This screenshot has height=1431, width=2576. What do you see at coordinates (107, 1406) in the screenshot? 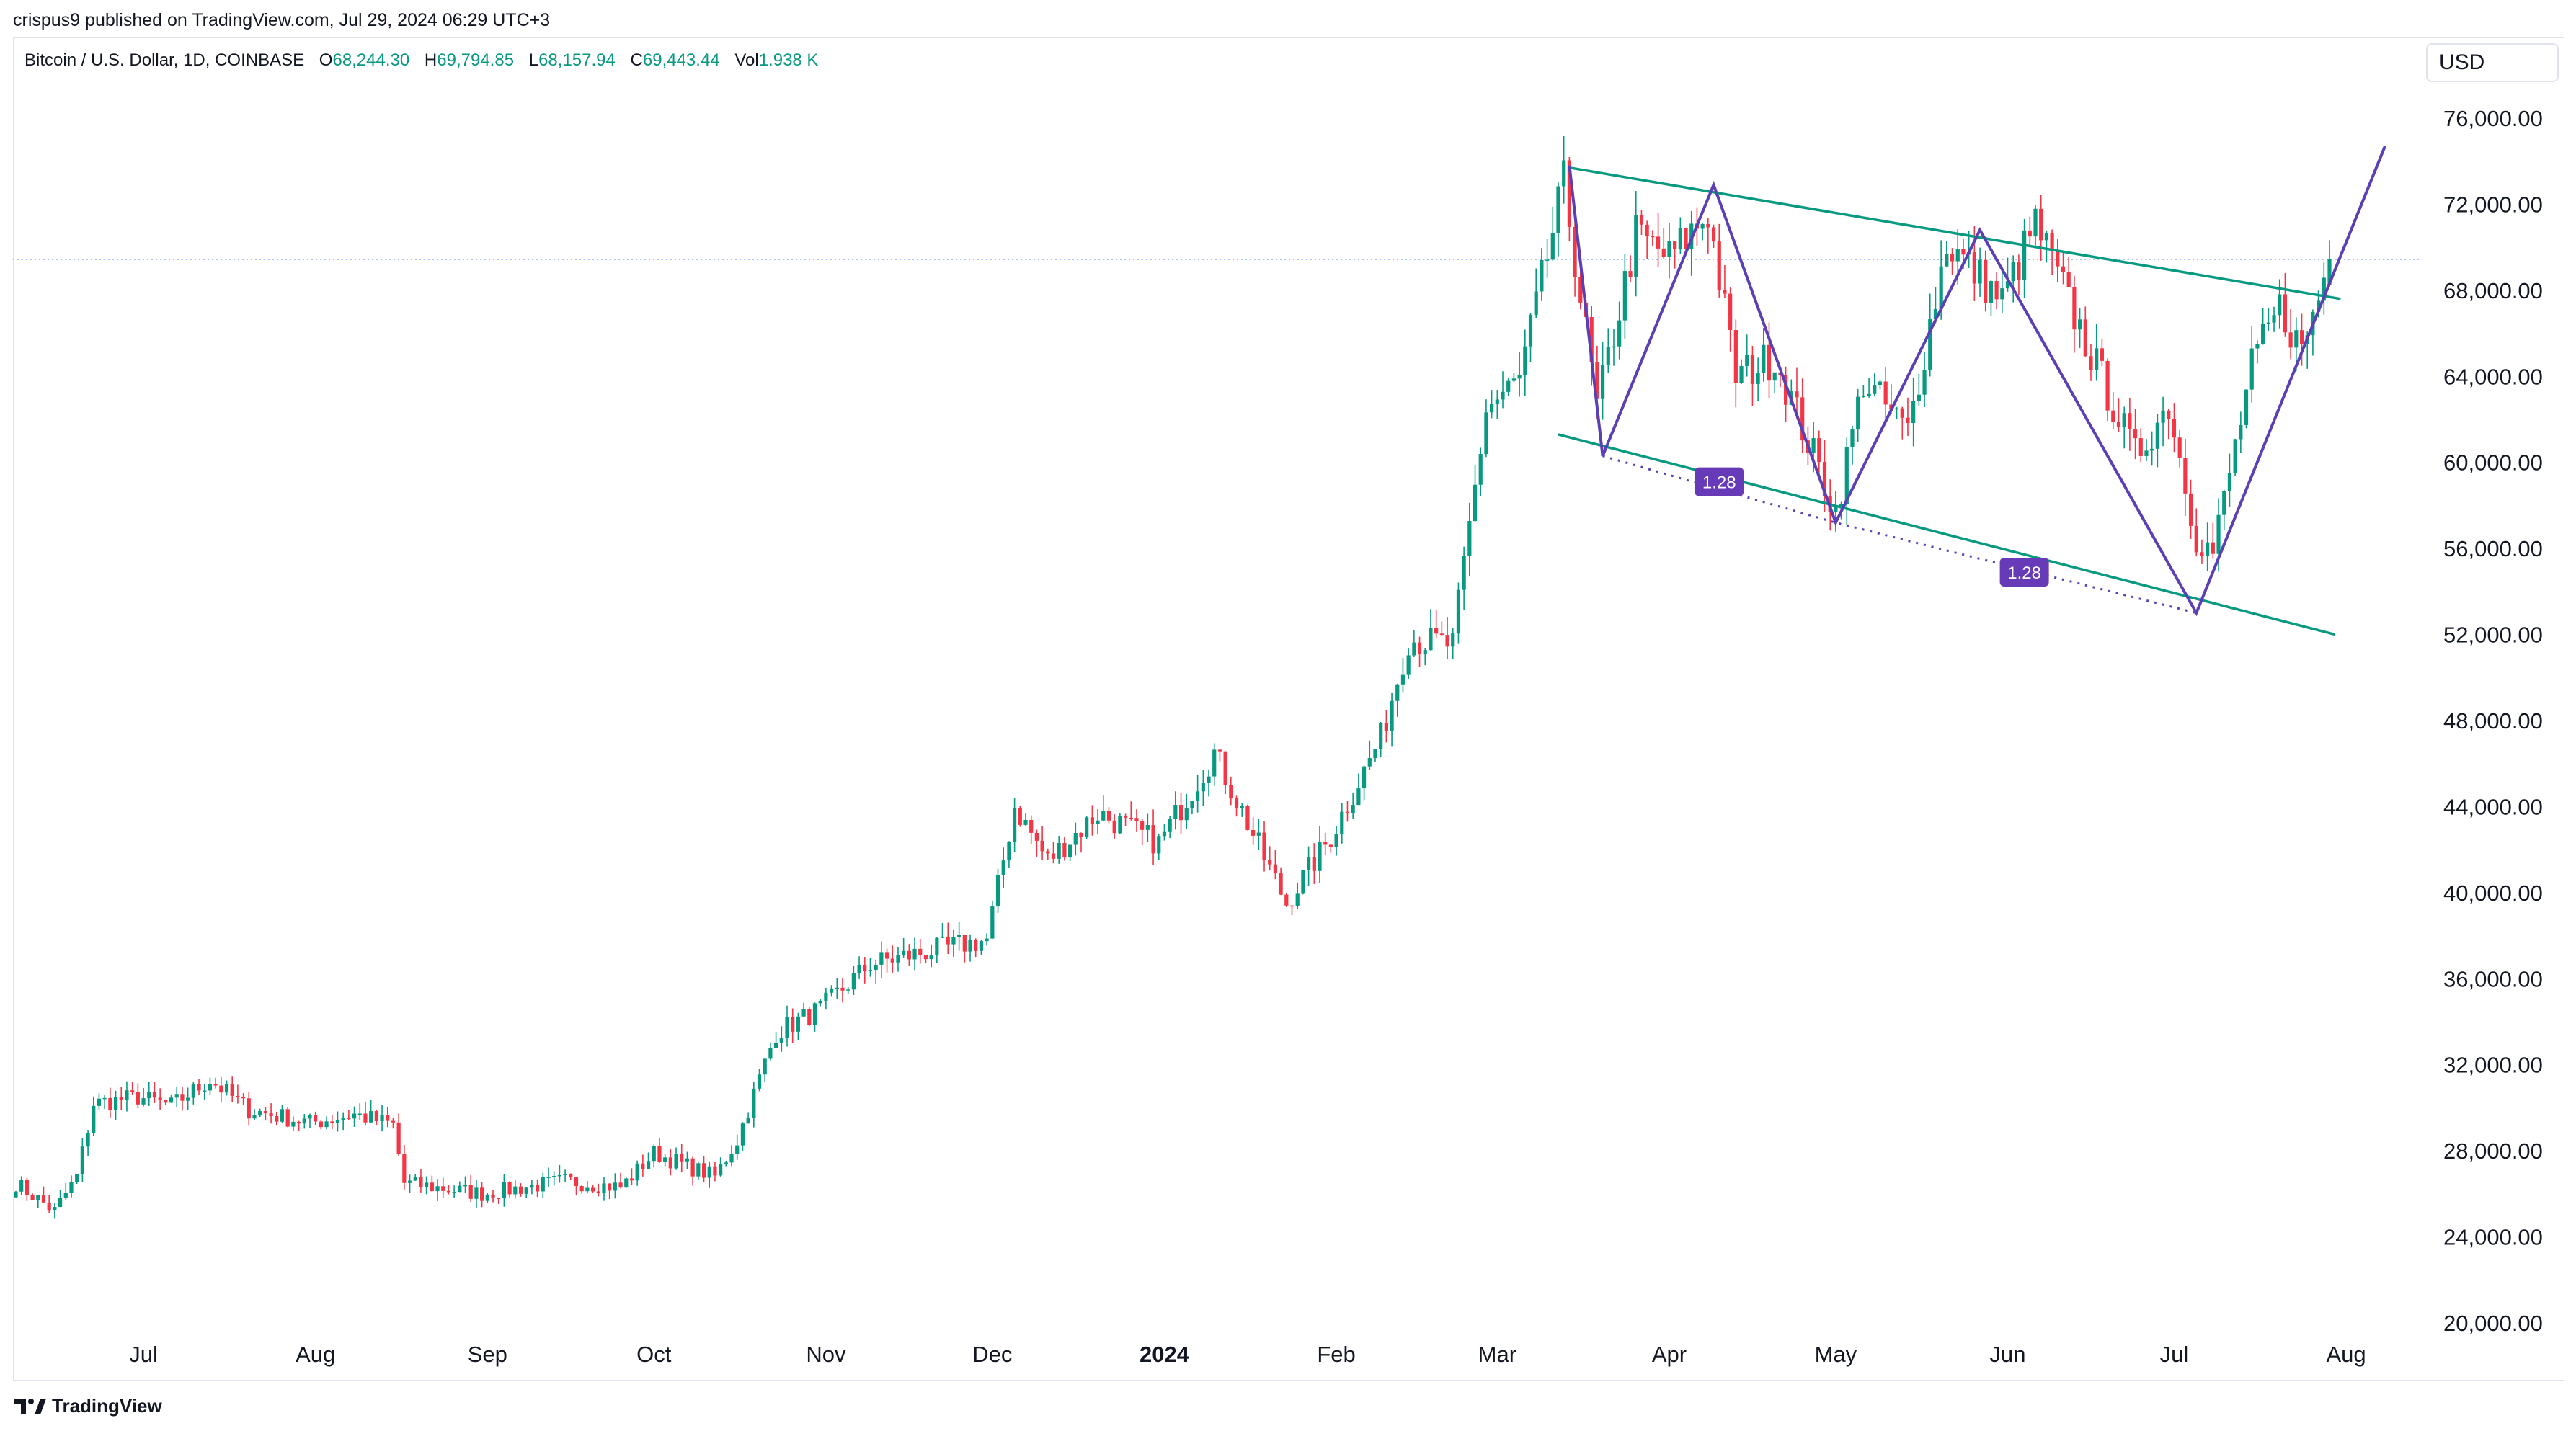
I see `tradingview-brand-text: TradingView` at bounding box center [107, 1406].